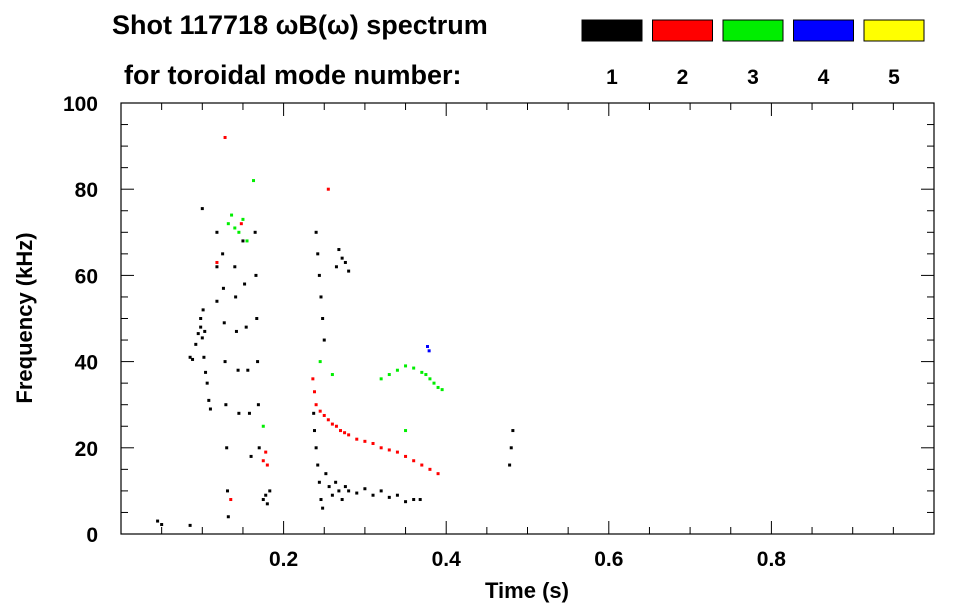  What do you see at coordinates (612, 77) in the screenshot?
I see `legend-label-mode-1: 1` at bounding box center [612, 77].